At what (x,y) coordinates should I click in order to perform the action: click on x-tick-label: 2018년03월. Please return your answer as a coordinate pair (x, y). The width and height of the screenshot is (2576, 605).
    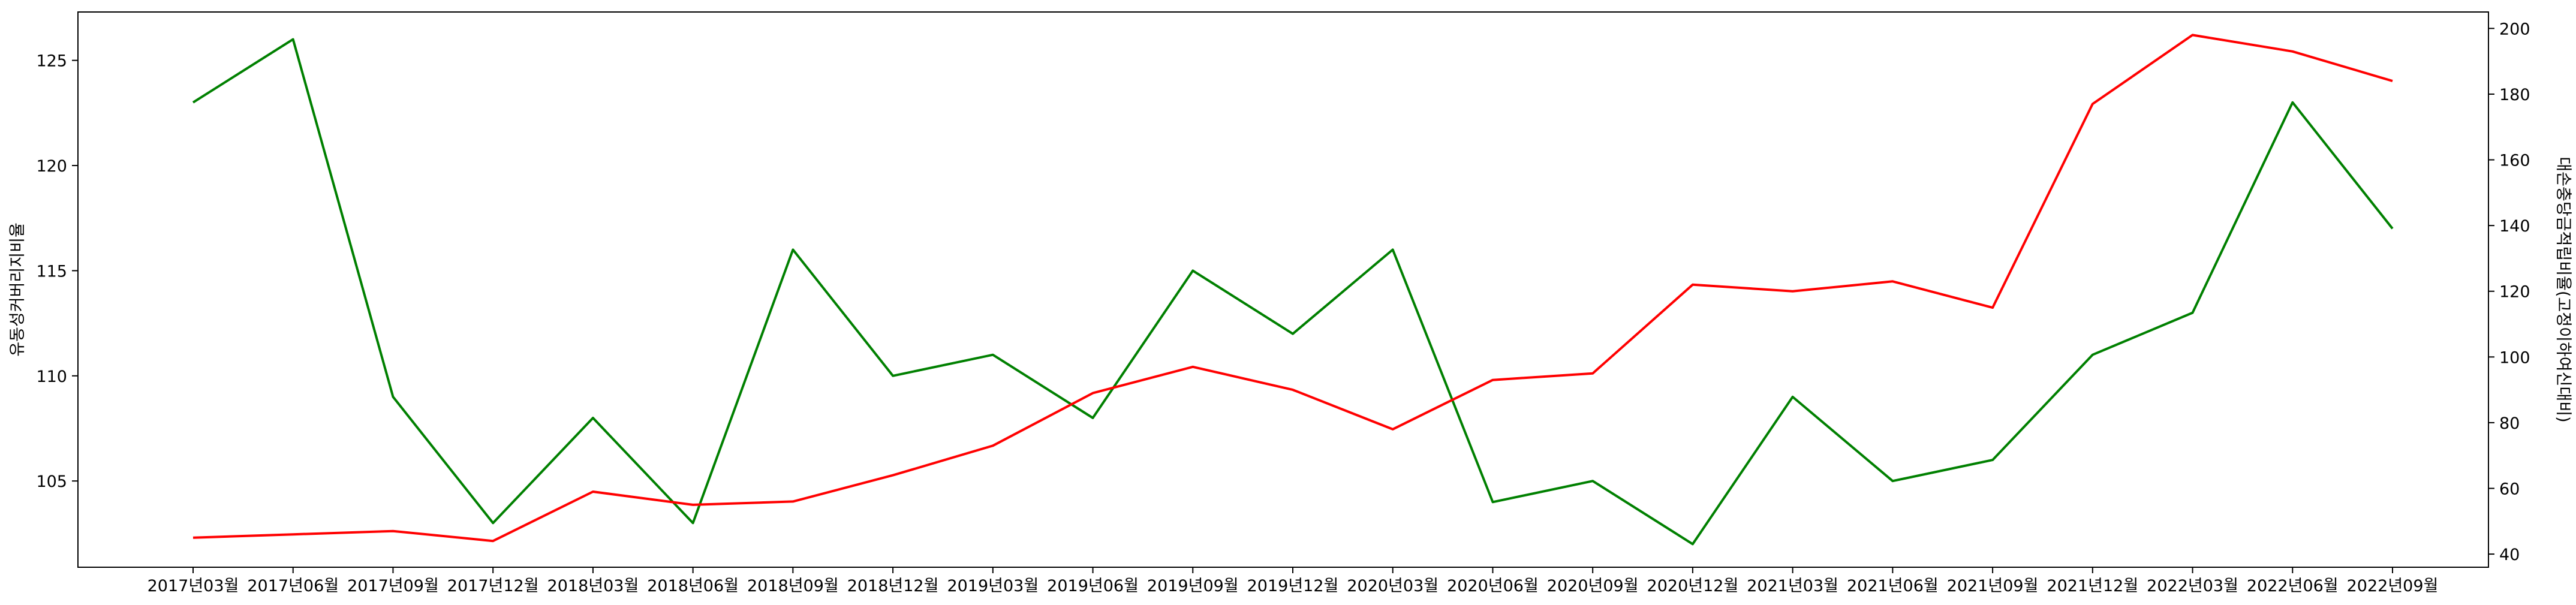
    Looking at the image, I should click on (593, 586).